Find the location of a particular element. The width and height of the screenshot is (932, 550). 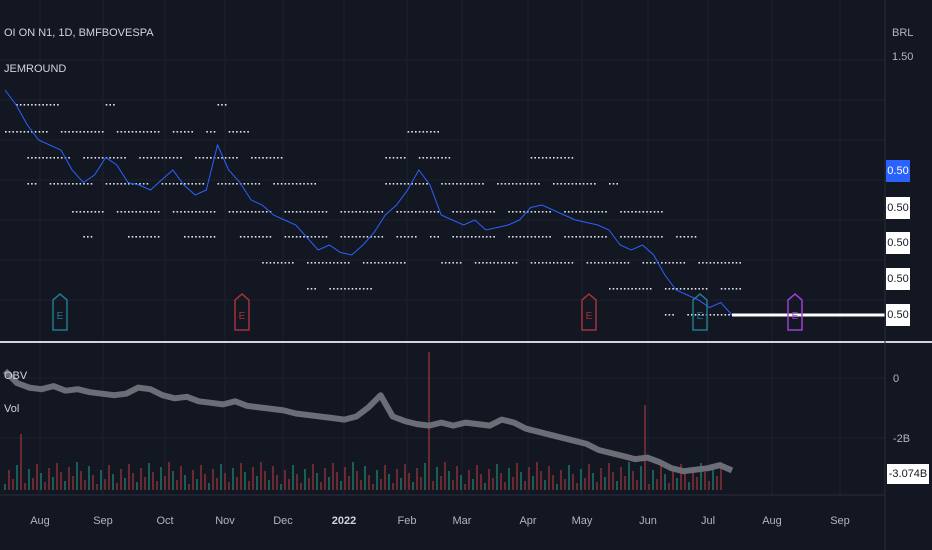

indicator-legend: JEMROUND is located at coordinates (35, 69).